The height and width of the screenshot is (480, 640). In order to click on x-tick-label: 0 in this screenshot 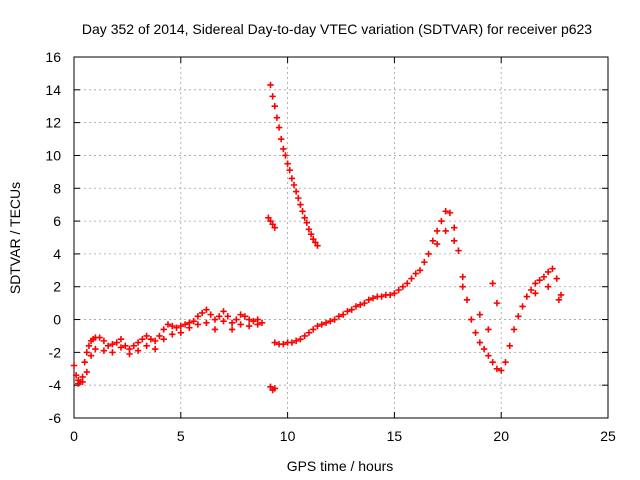, I will do `click(74, 436)`.